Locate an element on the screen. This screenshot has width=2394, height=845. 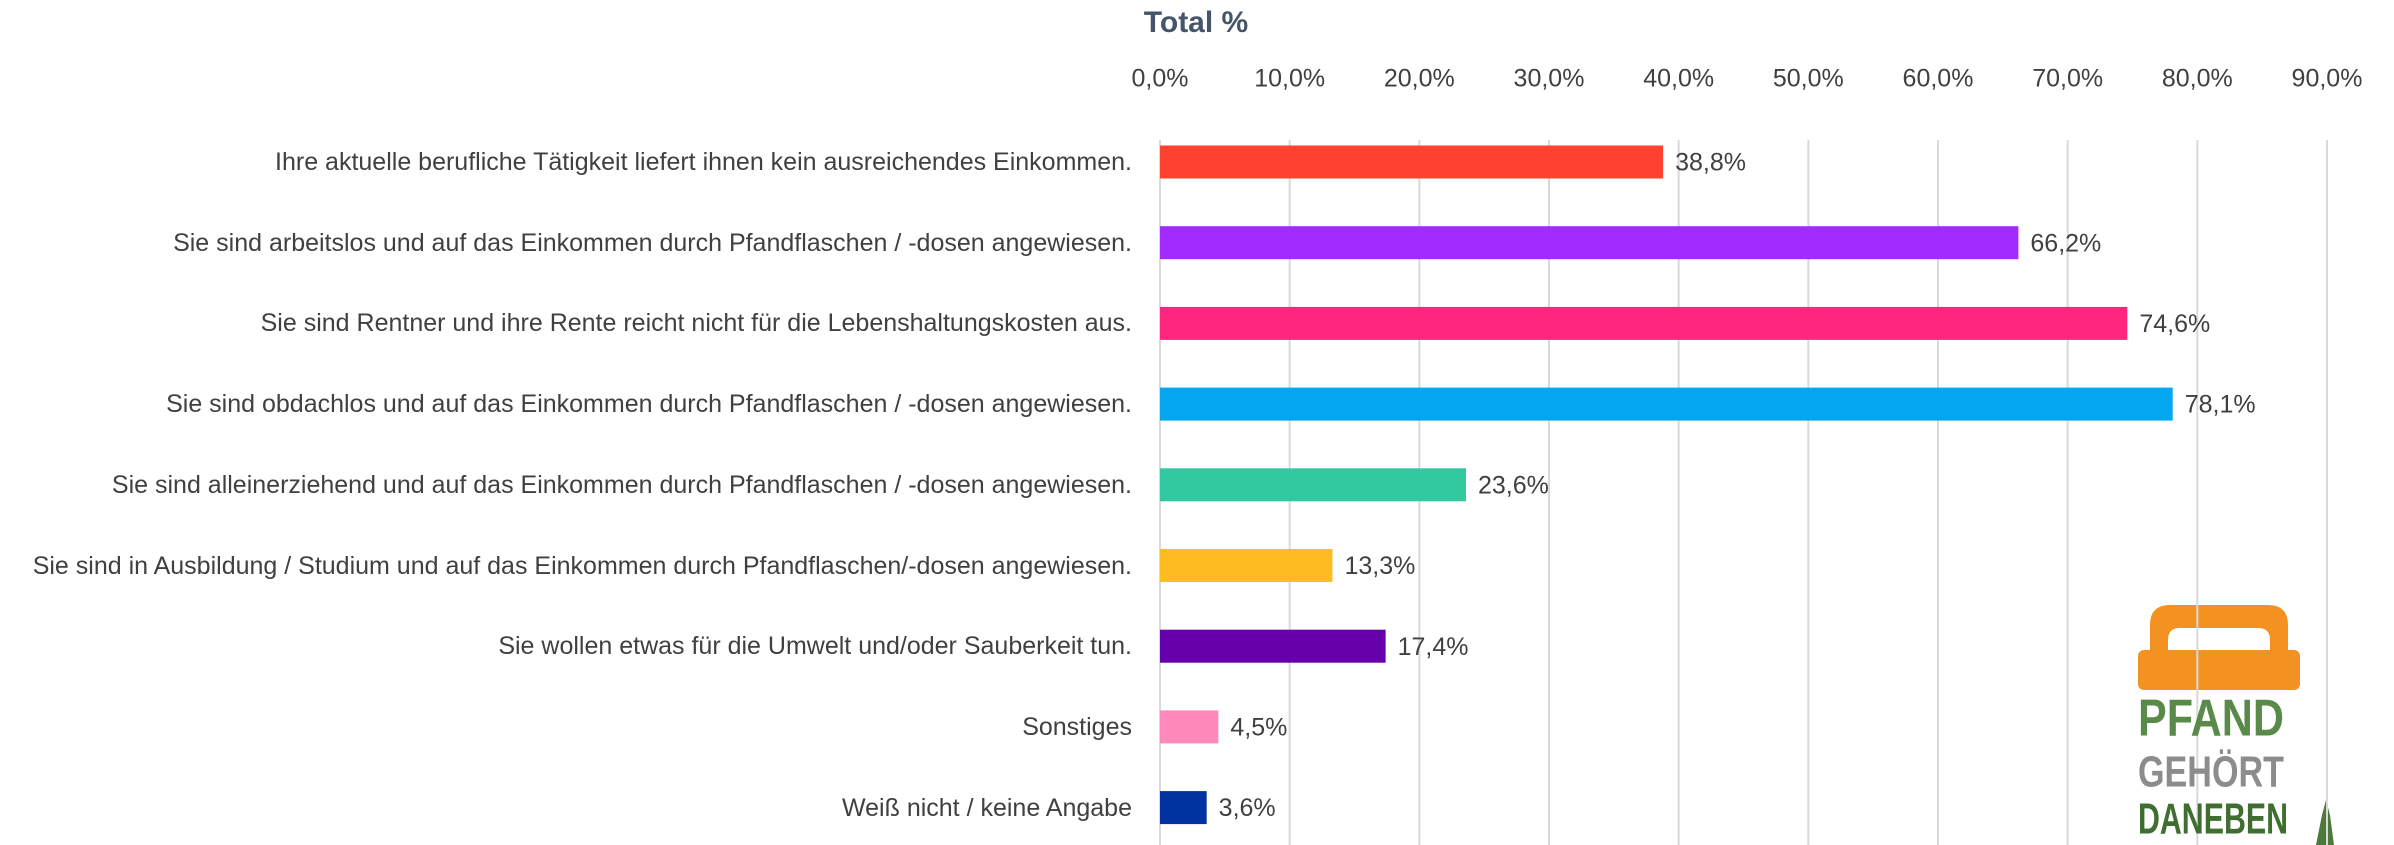
x-tick-label: 90,0% is located at coordinates (2327, 79).